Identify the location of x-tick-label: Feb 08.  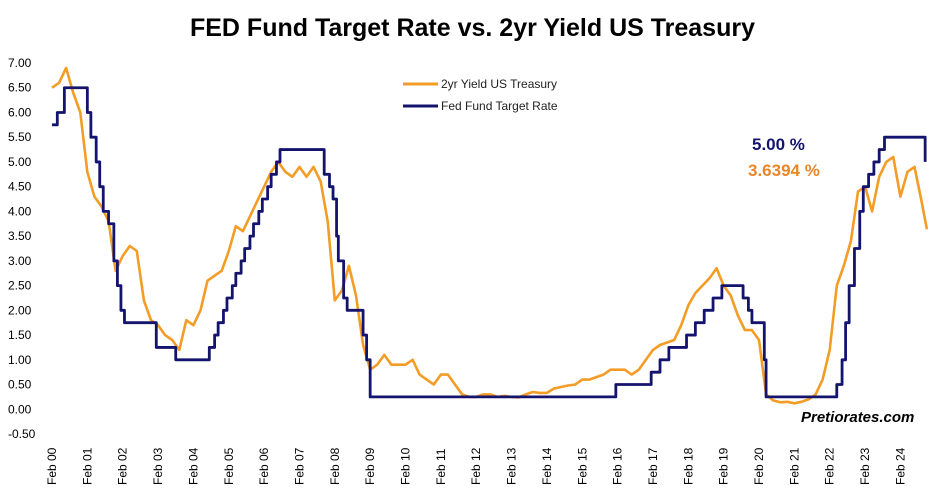
(335, 466).